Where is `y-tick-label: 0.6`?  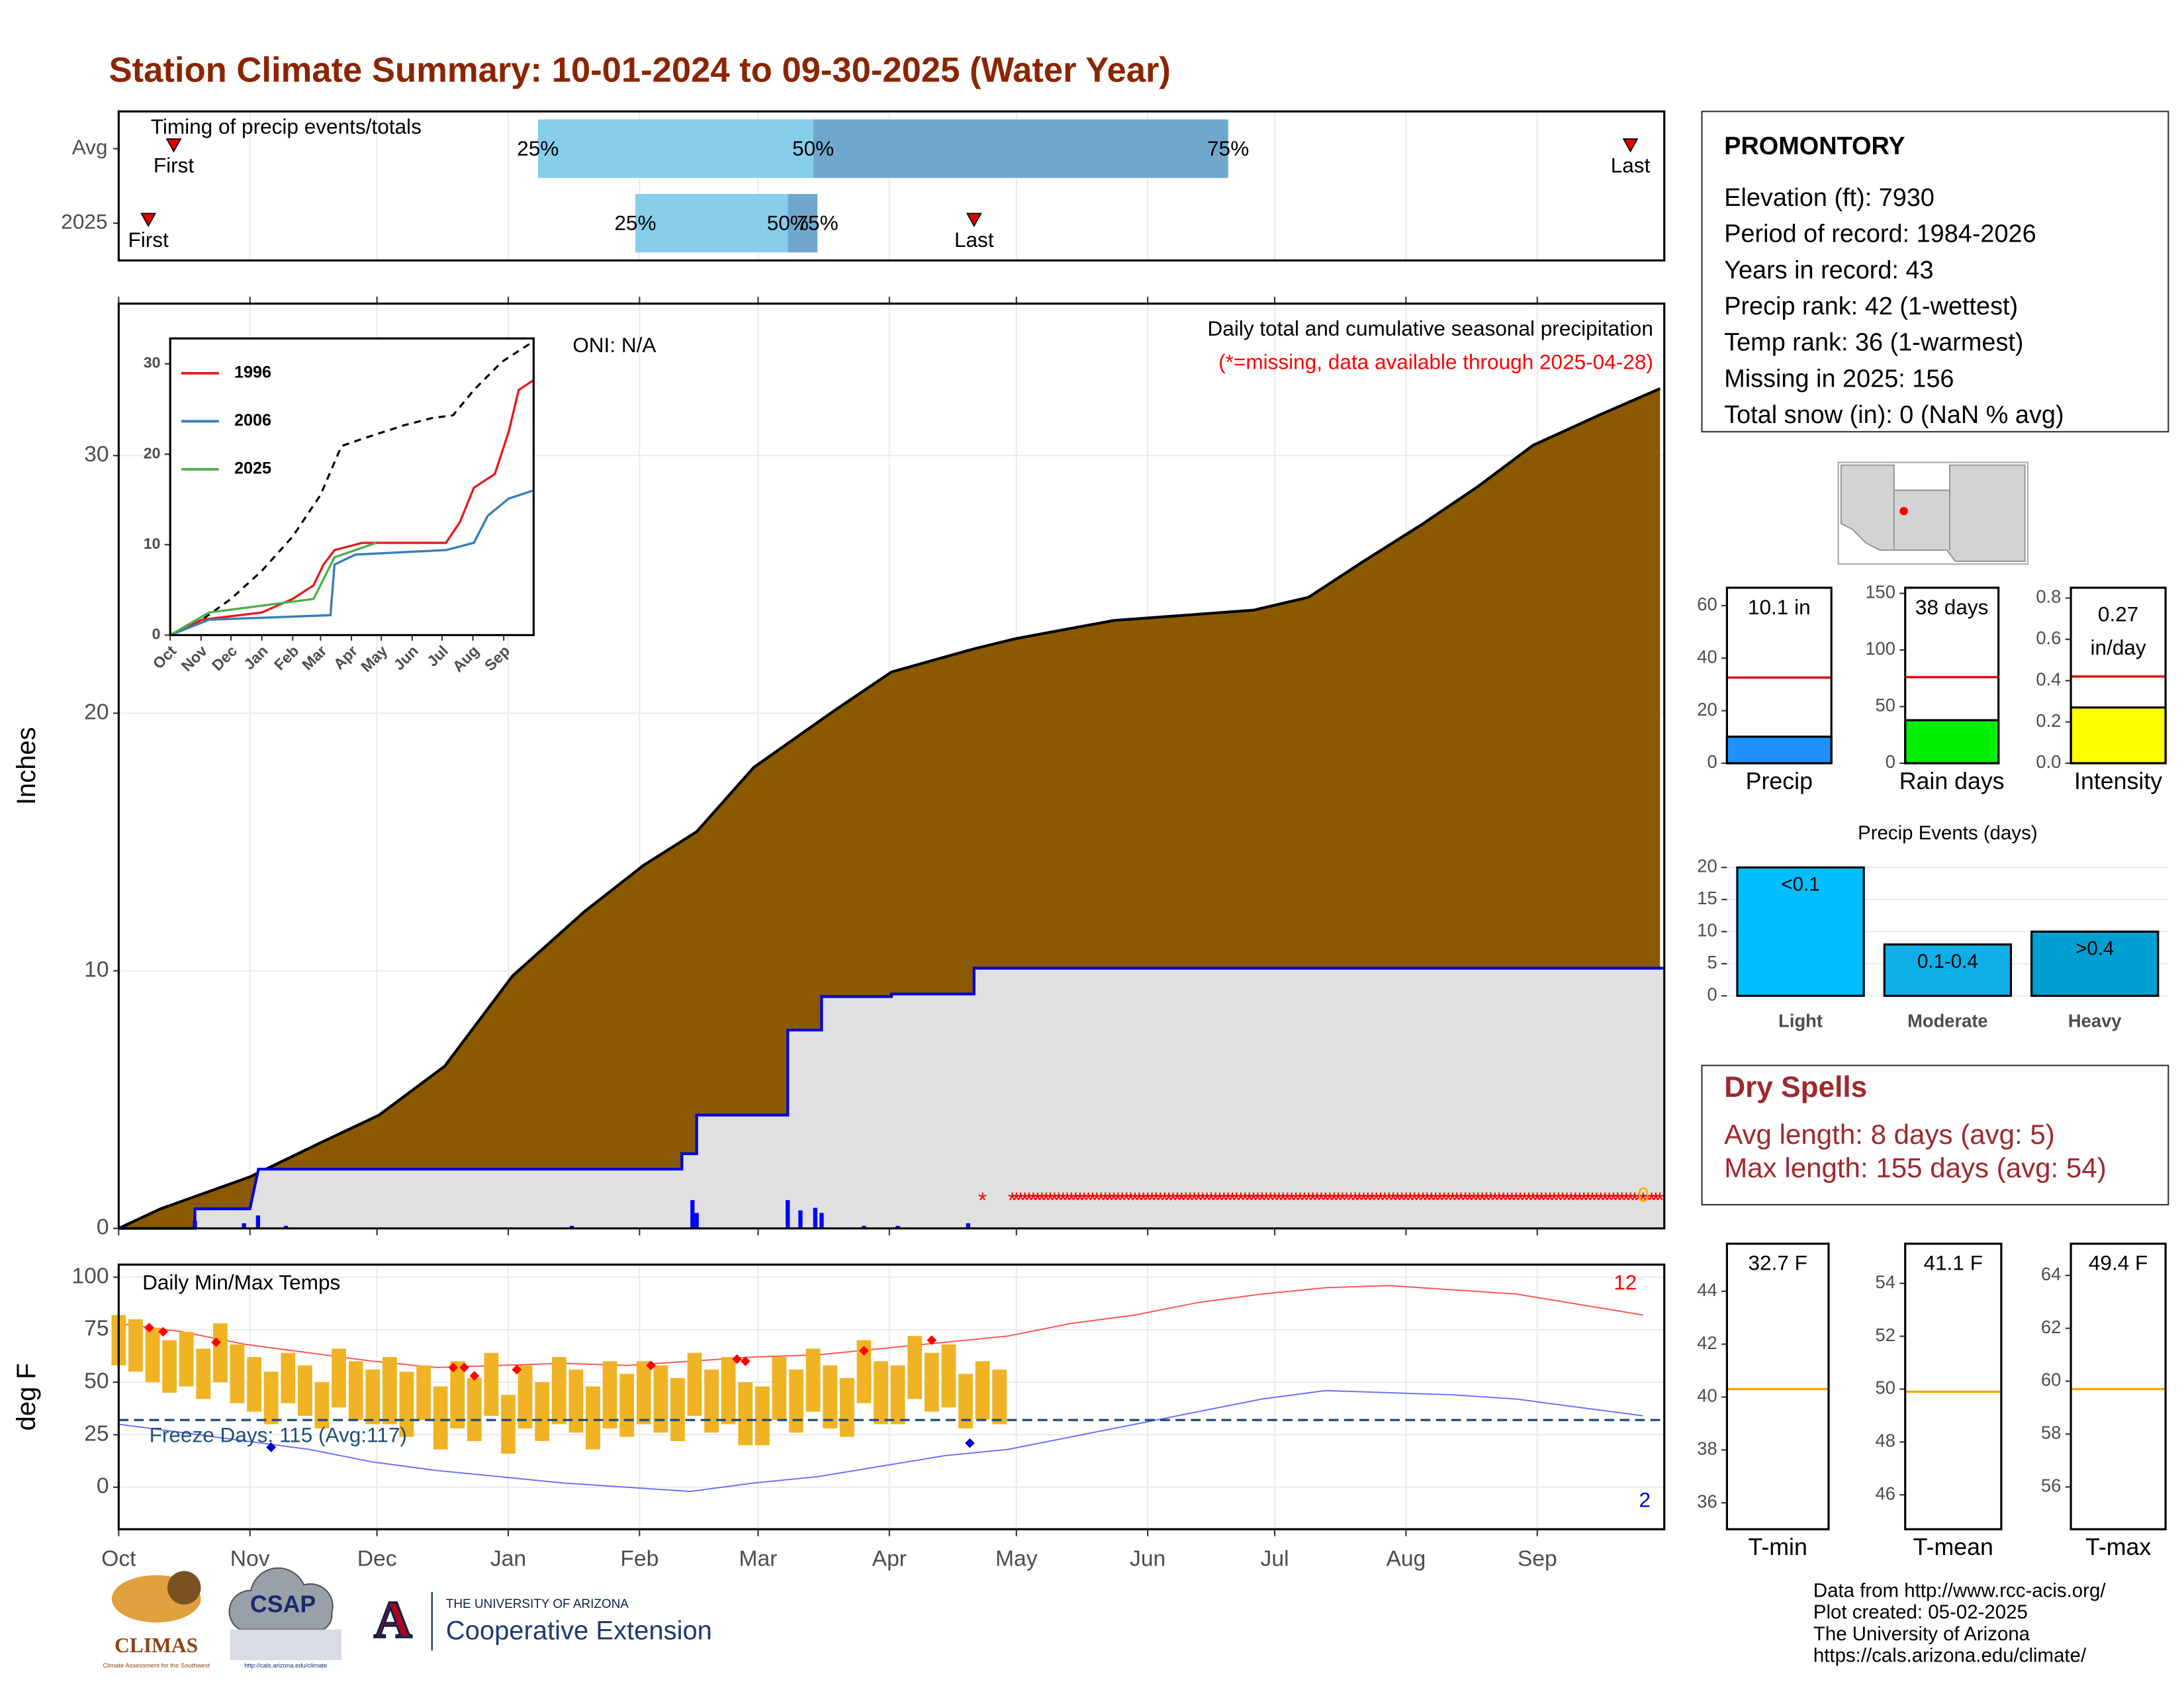 y-tick-label: 0.6 is located at coordinates (2048, 638).